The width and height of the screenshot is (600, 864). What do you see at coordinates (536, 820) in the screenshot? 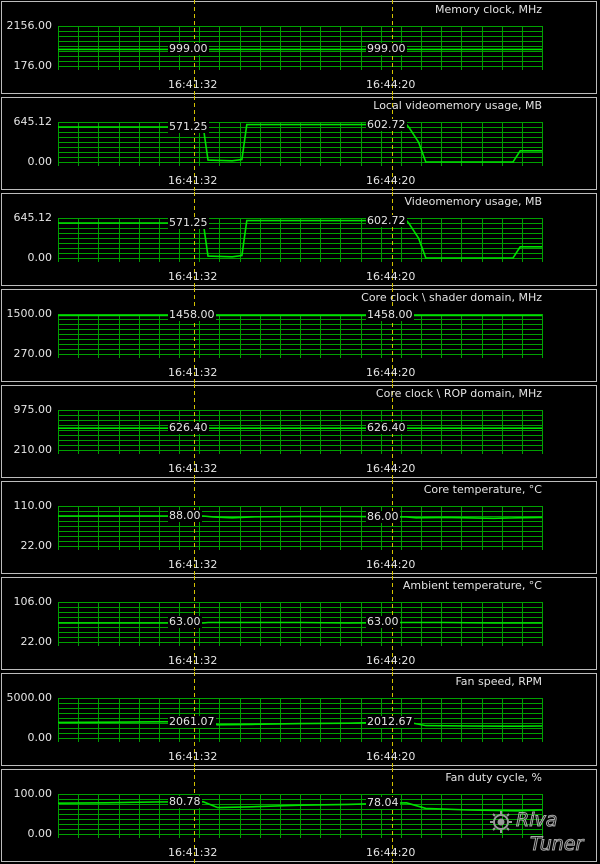
I see `svg-text: Riva` at bounding box center [536, 820].